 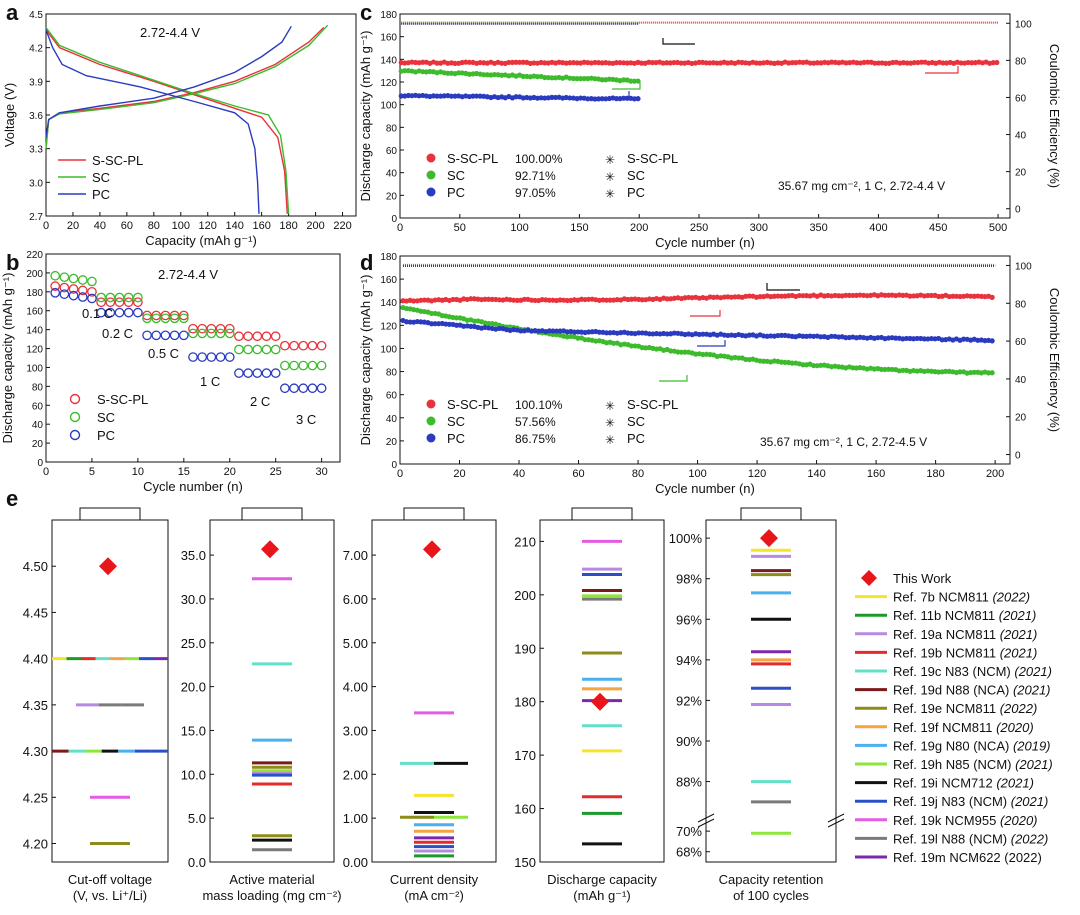 What do you see at coordinates (184, 472) in the screenshot?
I see `x-tick-label: 15` at bounding box center [184, 472].